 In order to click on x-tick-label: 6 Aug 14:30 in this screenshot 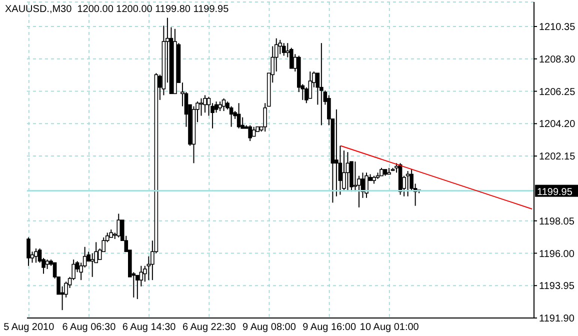, I will do `click(149, 327)`.